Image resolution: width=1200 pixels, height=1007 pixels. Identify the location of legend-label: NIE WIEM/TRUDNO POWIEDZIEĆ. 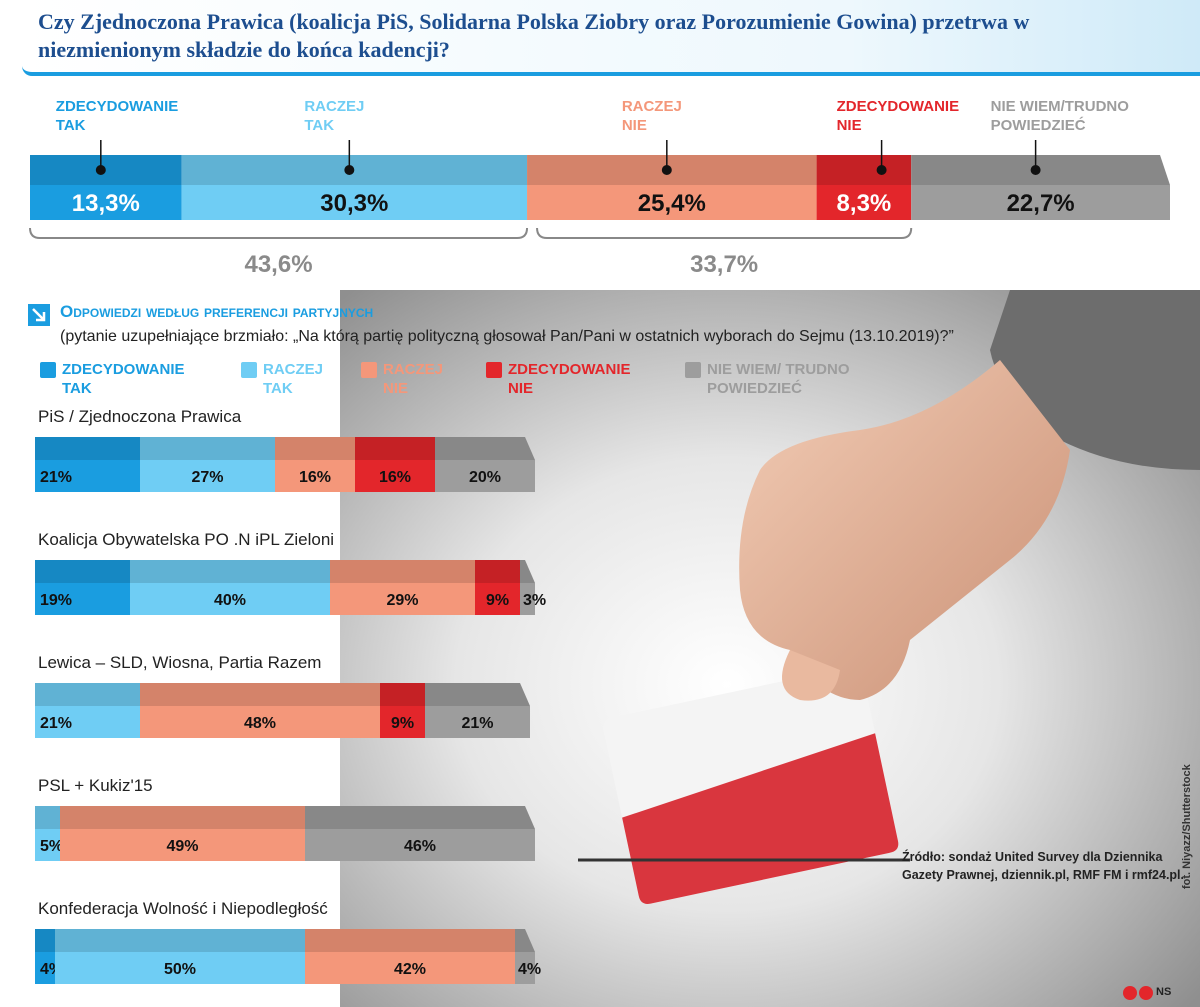
(1059, 116).